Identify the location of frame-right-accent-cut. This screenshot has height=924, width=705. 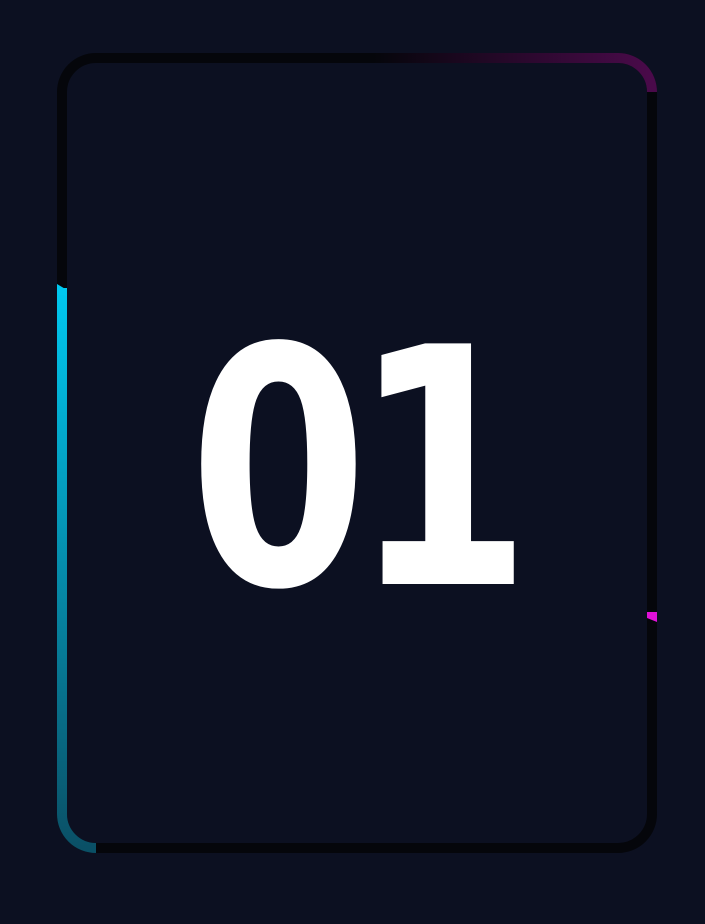
(652, 617).